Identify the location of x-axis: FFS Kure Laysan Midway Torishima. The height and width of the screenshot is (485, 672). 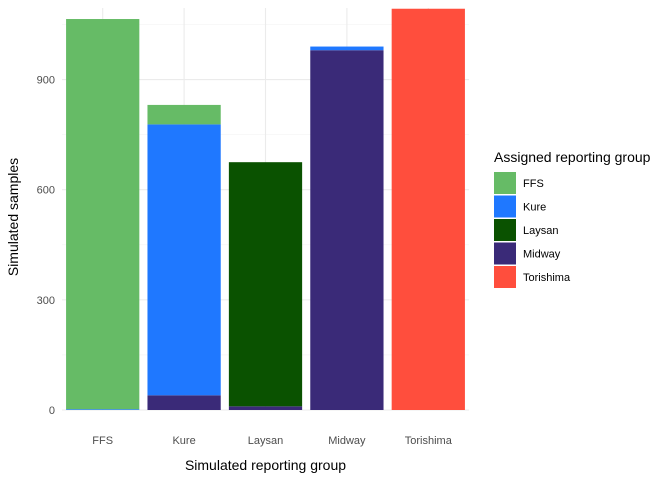
(272, 441).